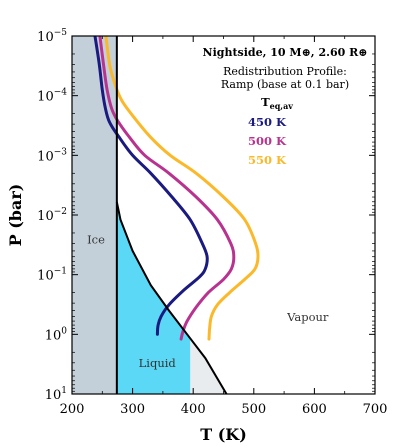 This screenshot has height=448, width=407. Describe the element at coordinates (265, 102) in the screenshot. I see `legend-title-main: T` at that location.